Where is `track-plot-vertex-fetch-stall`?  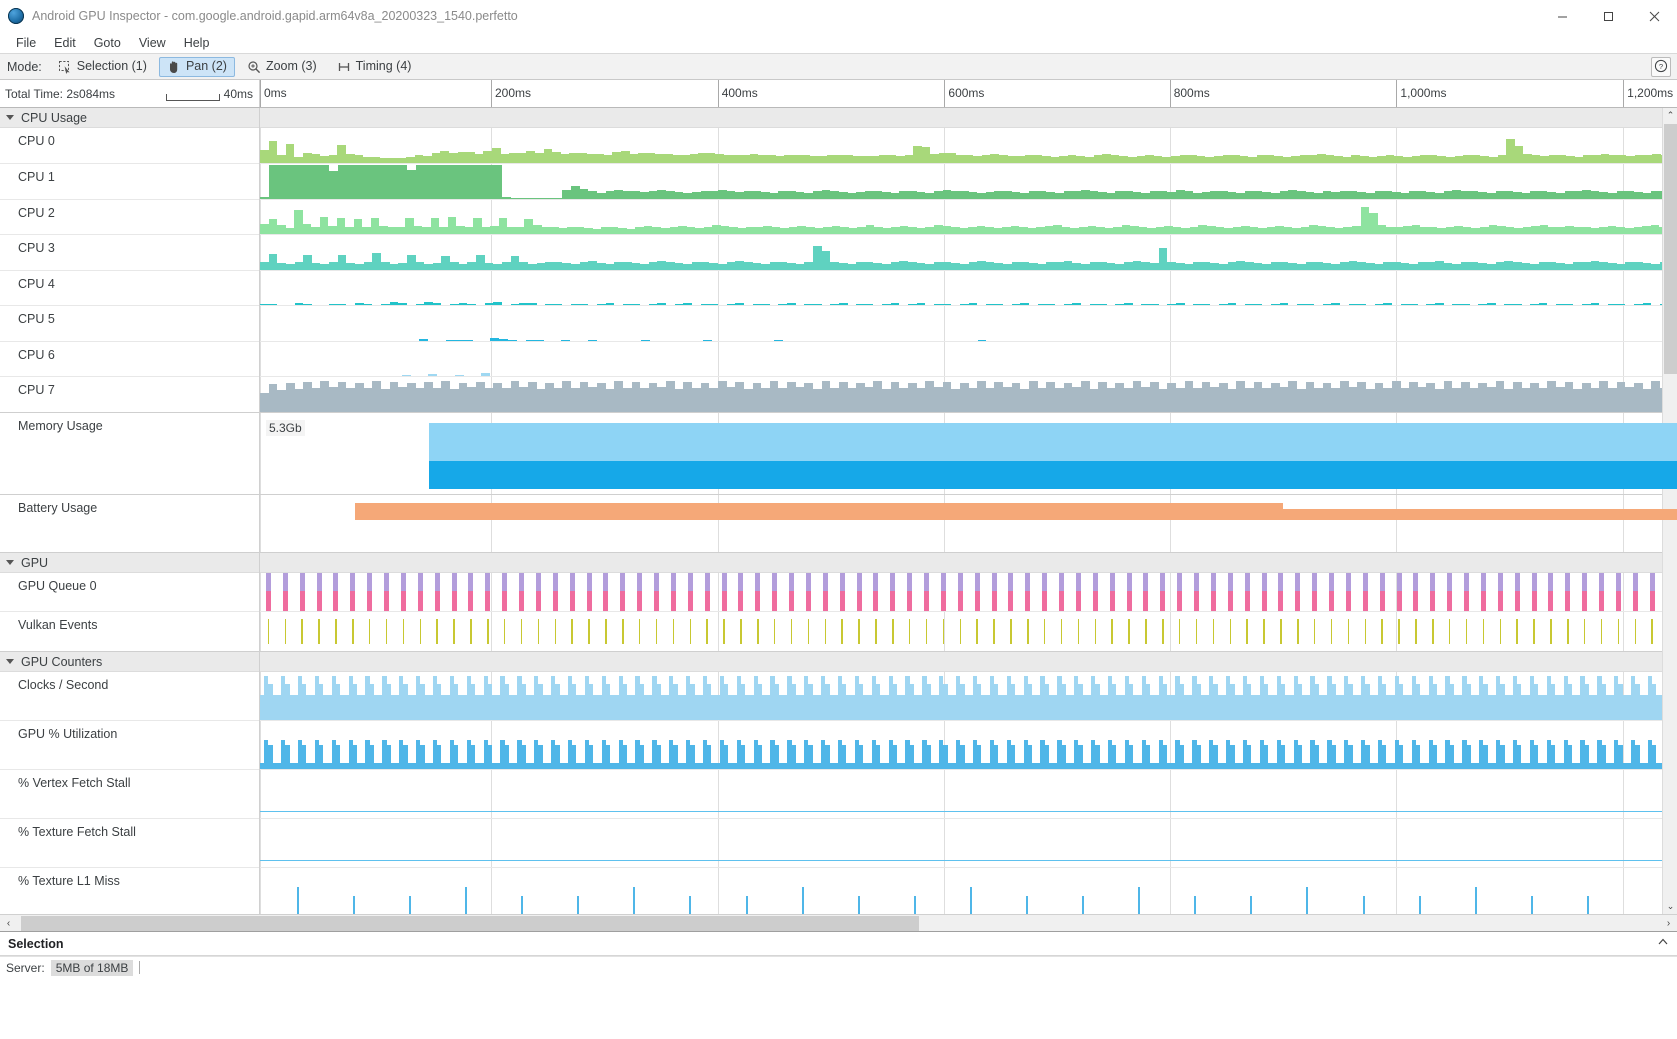
track-plot-vertex-fetch-stall is located at coordinates (968, 794).